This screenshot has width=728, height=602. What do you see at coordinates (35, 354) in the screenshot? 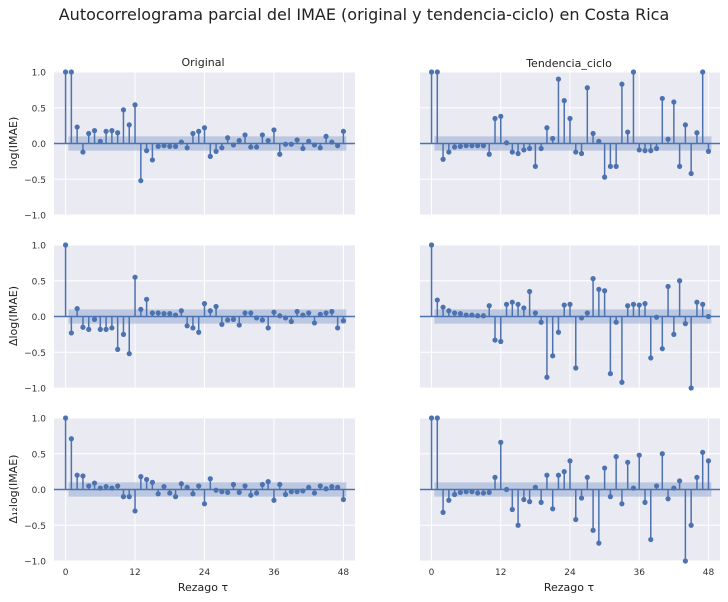
I see `panel-3-ytick-label: −0.5` at bounding box center [35, 354].